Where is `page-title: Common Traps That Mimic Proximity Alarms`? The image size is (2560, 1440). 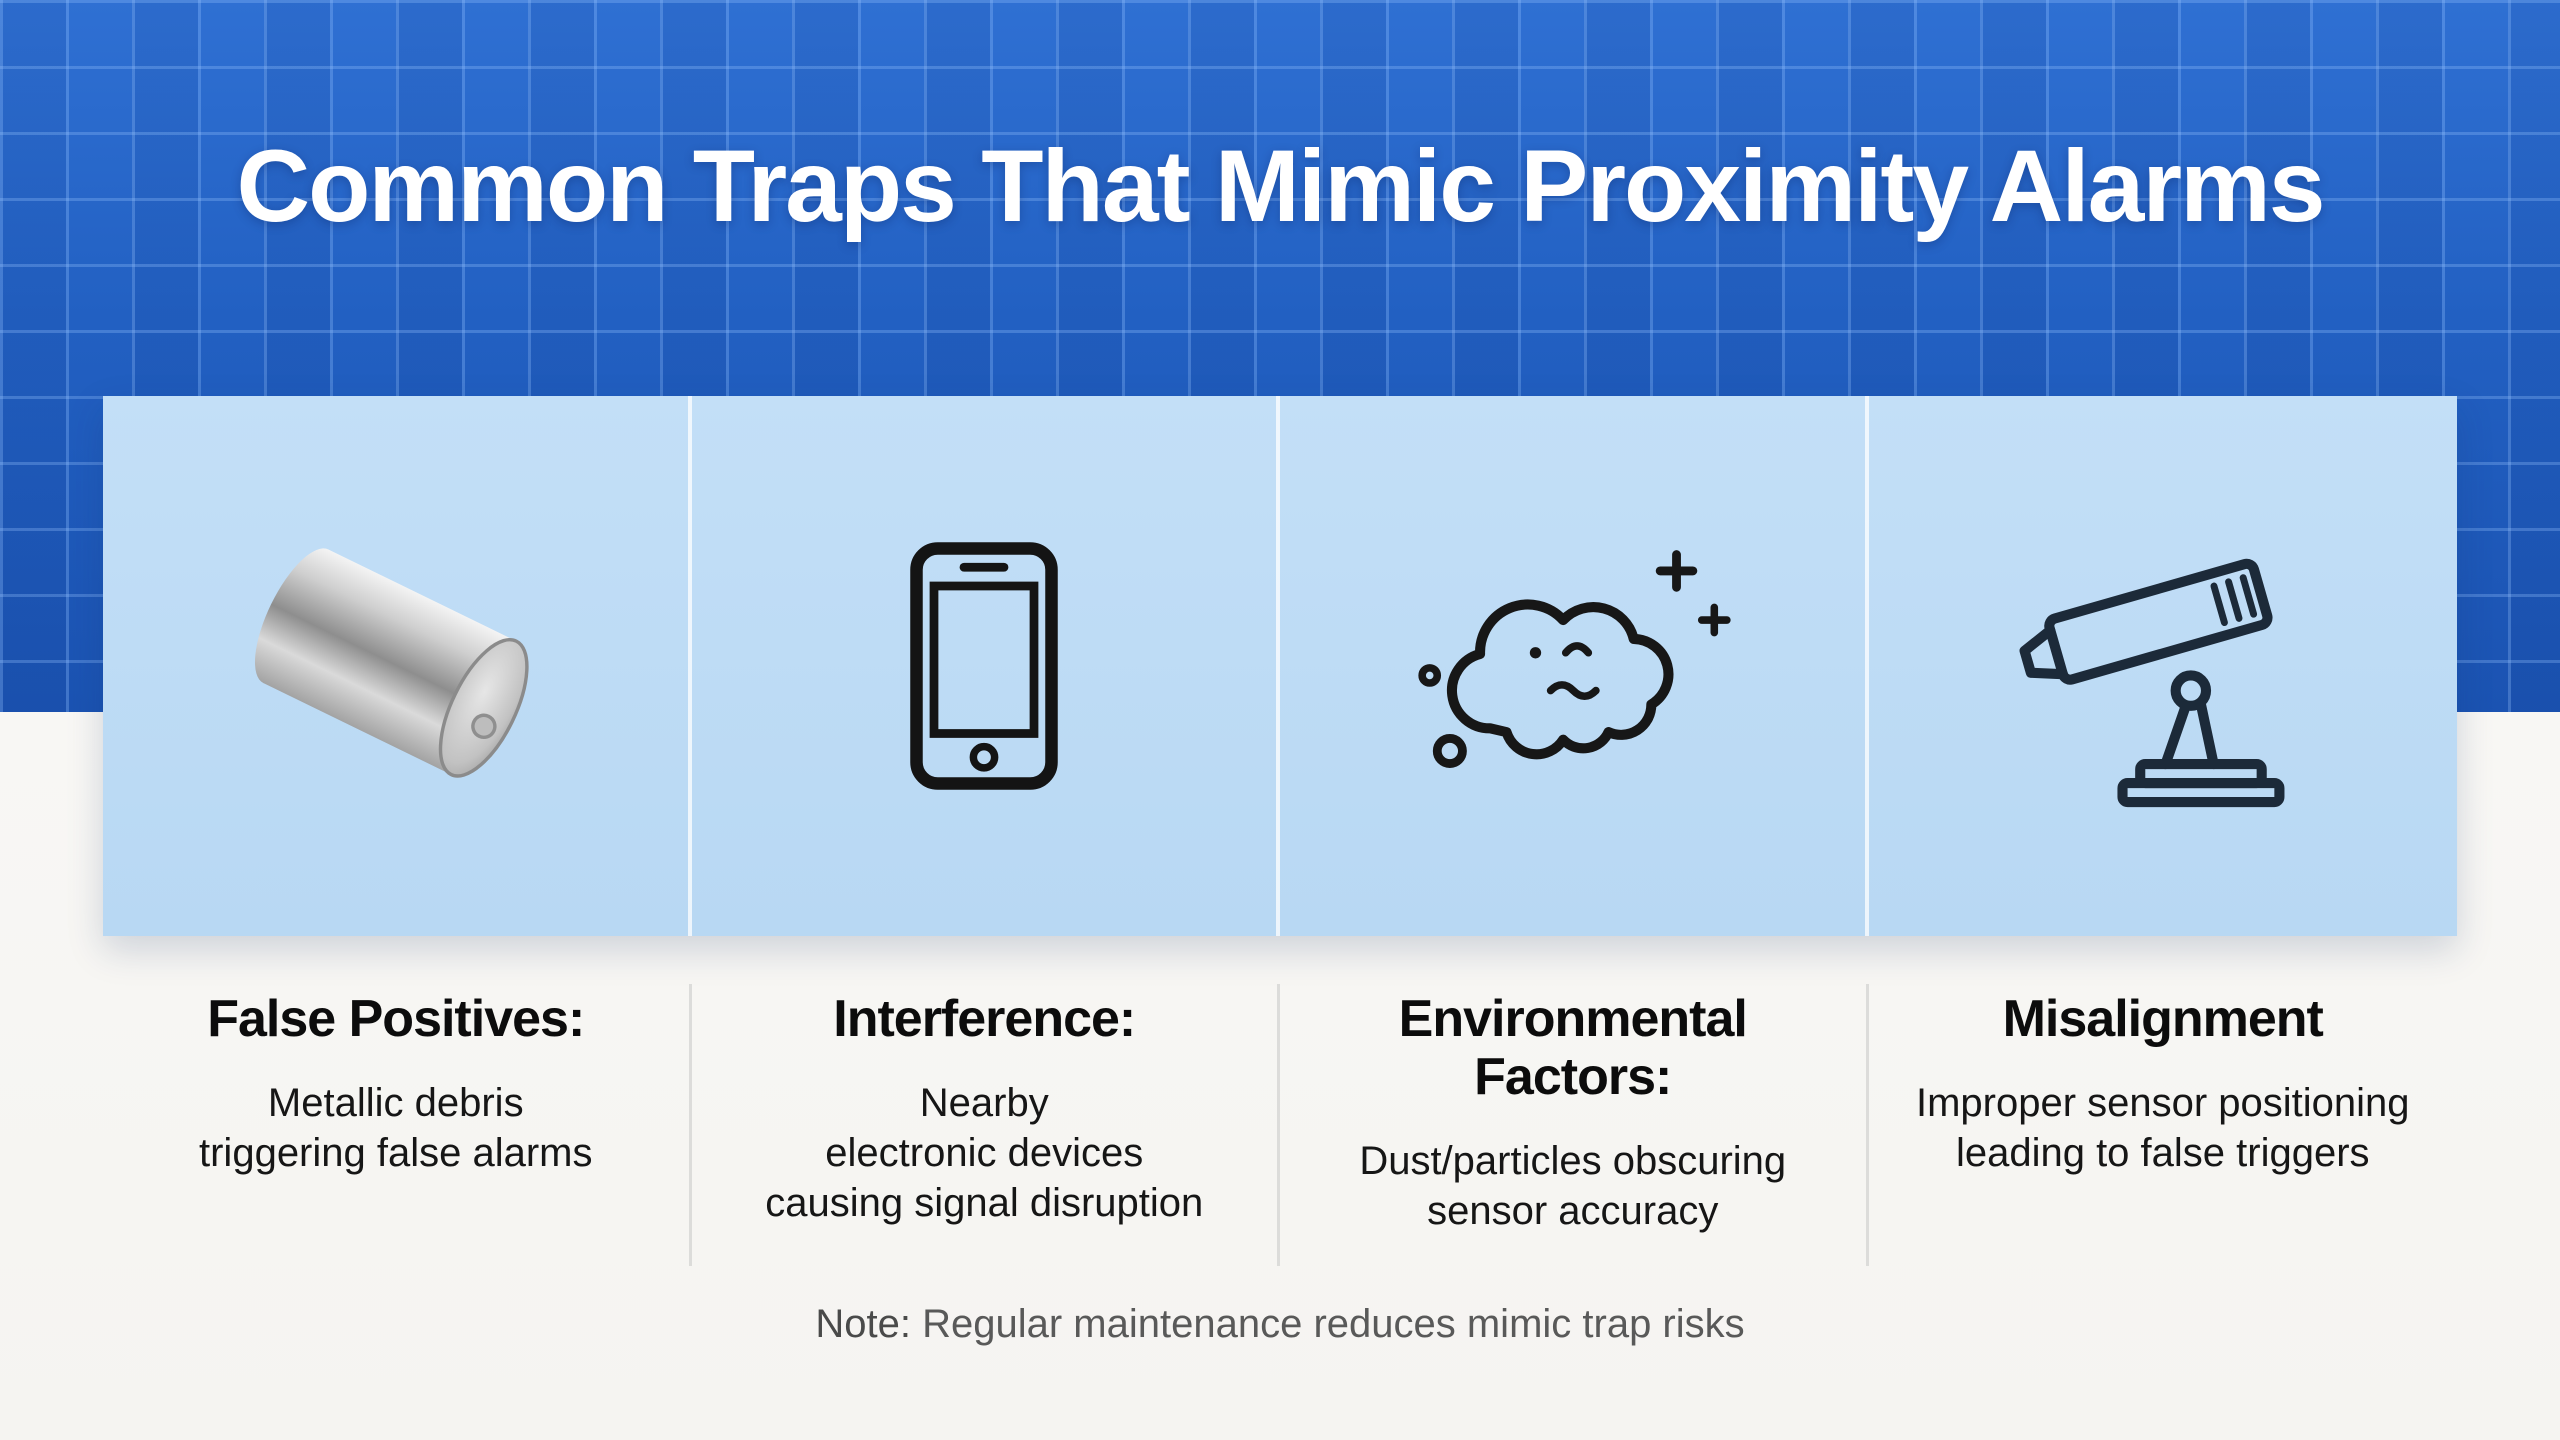
page-title: Common Traps That Mimic Proximity Alarms is located at coordinates (1280, 186).